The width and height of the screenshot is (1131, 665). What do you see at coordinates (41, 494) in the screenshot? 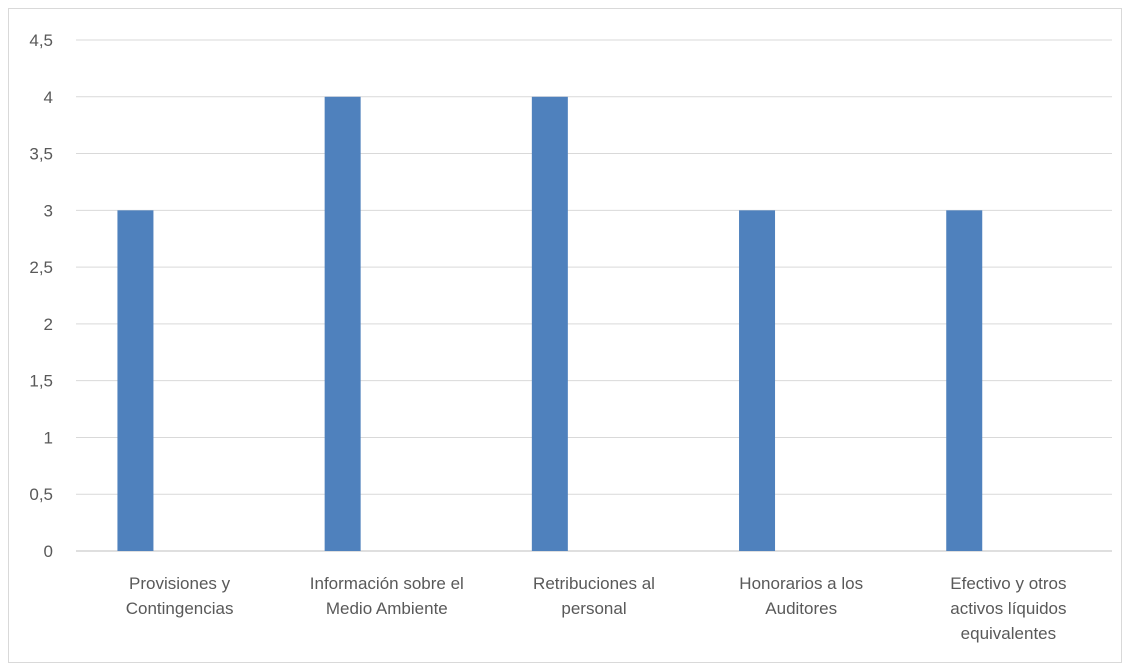
I see `y-tick-label: 0,5` at bounding box center [41, 494].